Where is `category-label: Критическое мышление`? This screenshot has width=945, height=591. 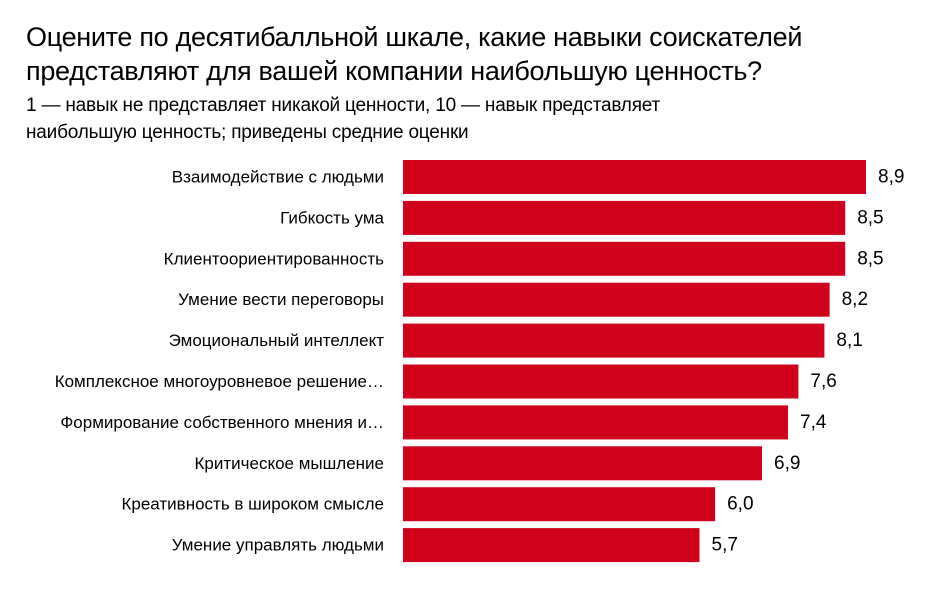
category-label: Критическое мышление is located at coordinates (289, 463).